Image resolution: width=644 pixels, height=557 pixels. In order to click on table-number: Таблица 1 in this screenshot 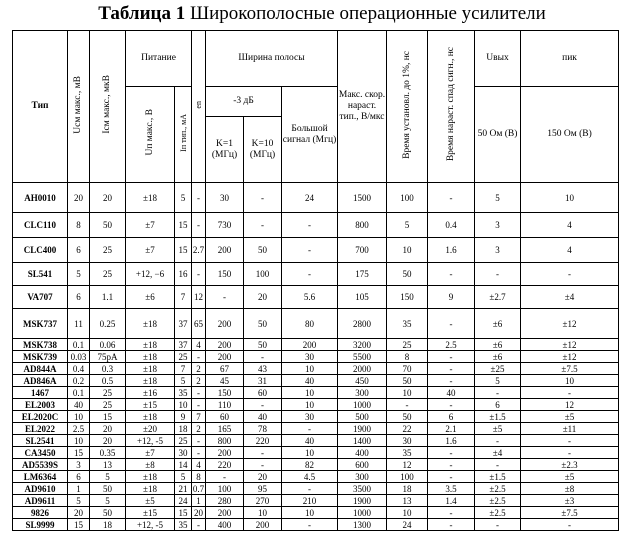, I will do `click(142, 13)`.